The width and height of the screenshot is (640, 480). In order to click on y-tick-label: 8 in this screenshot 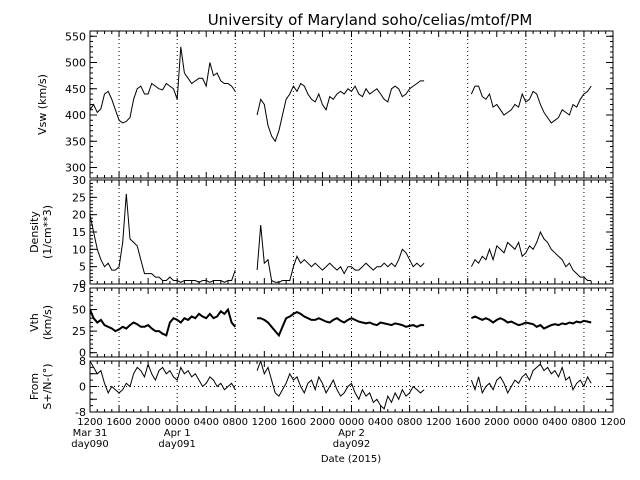, I will do `click(82, 361)`.